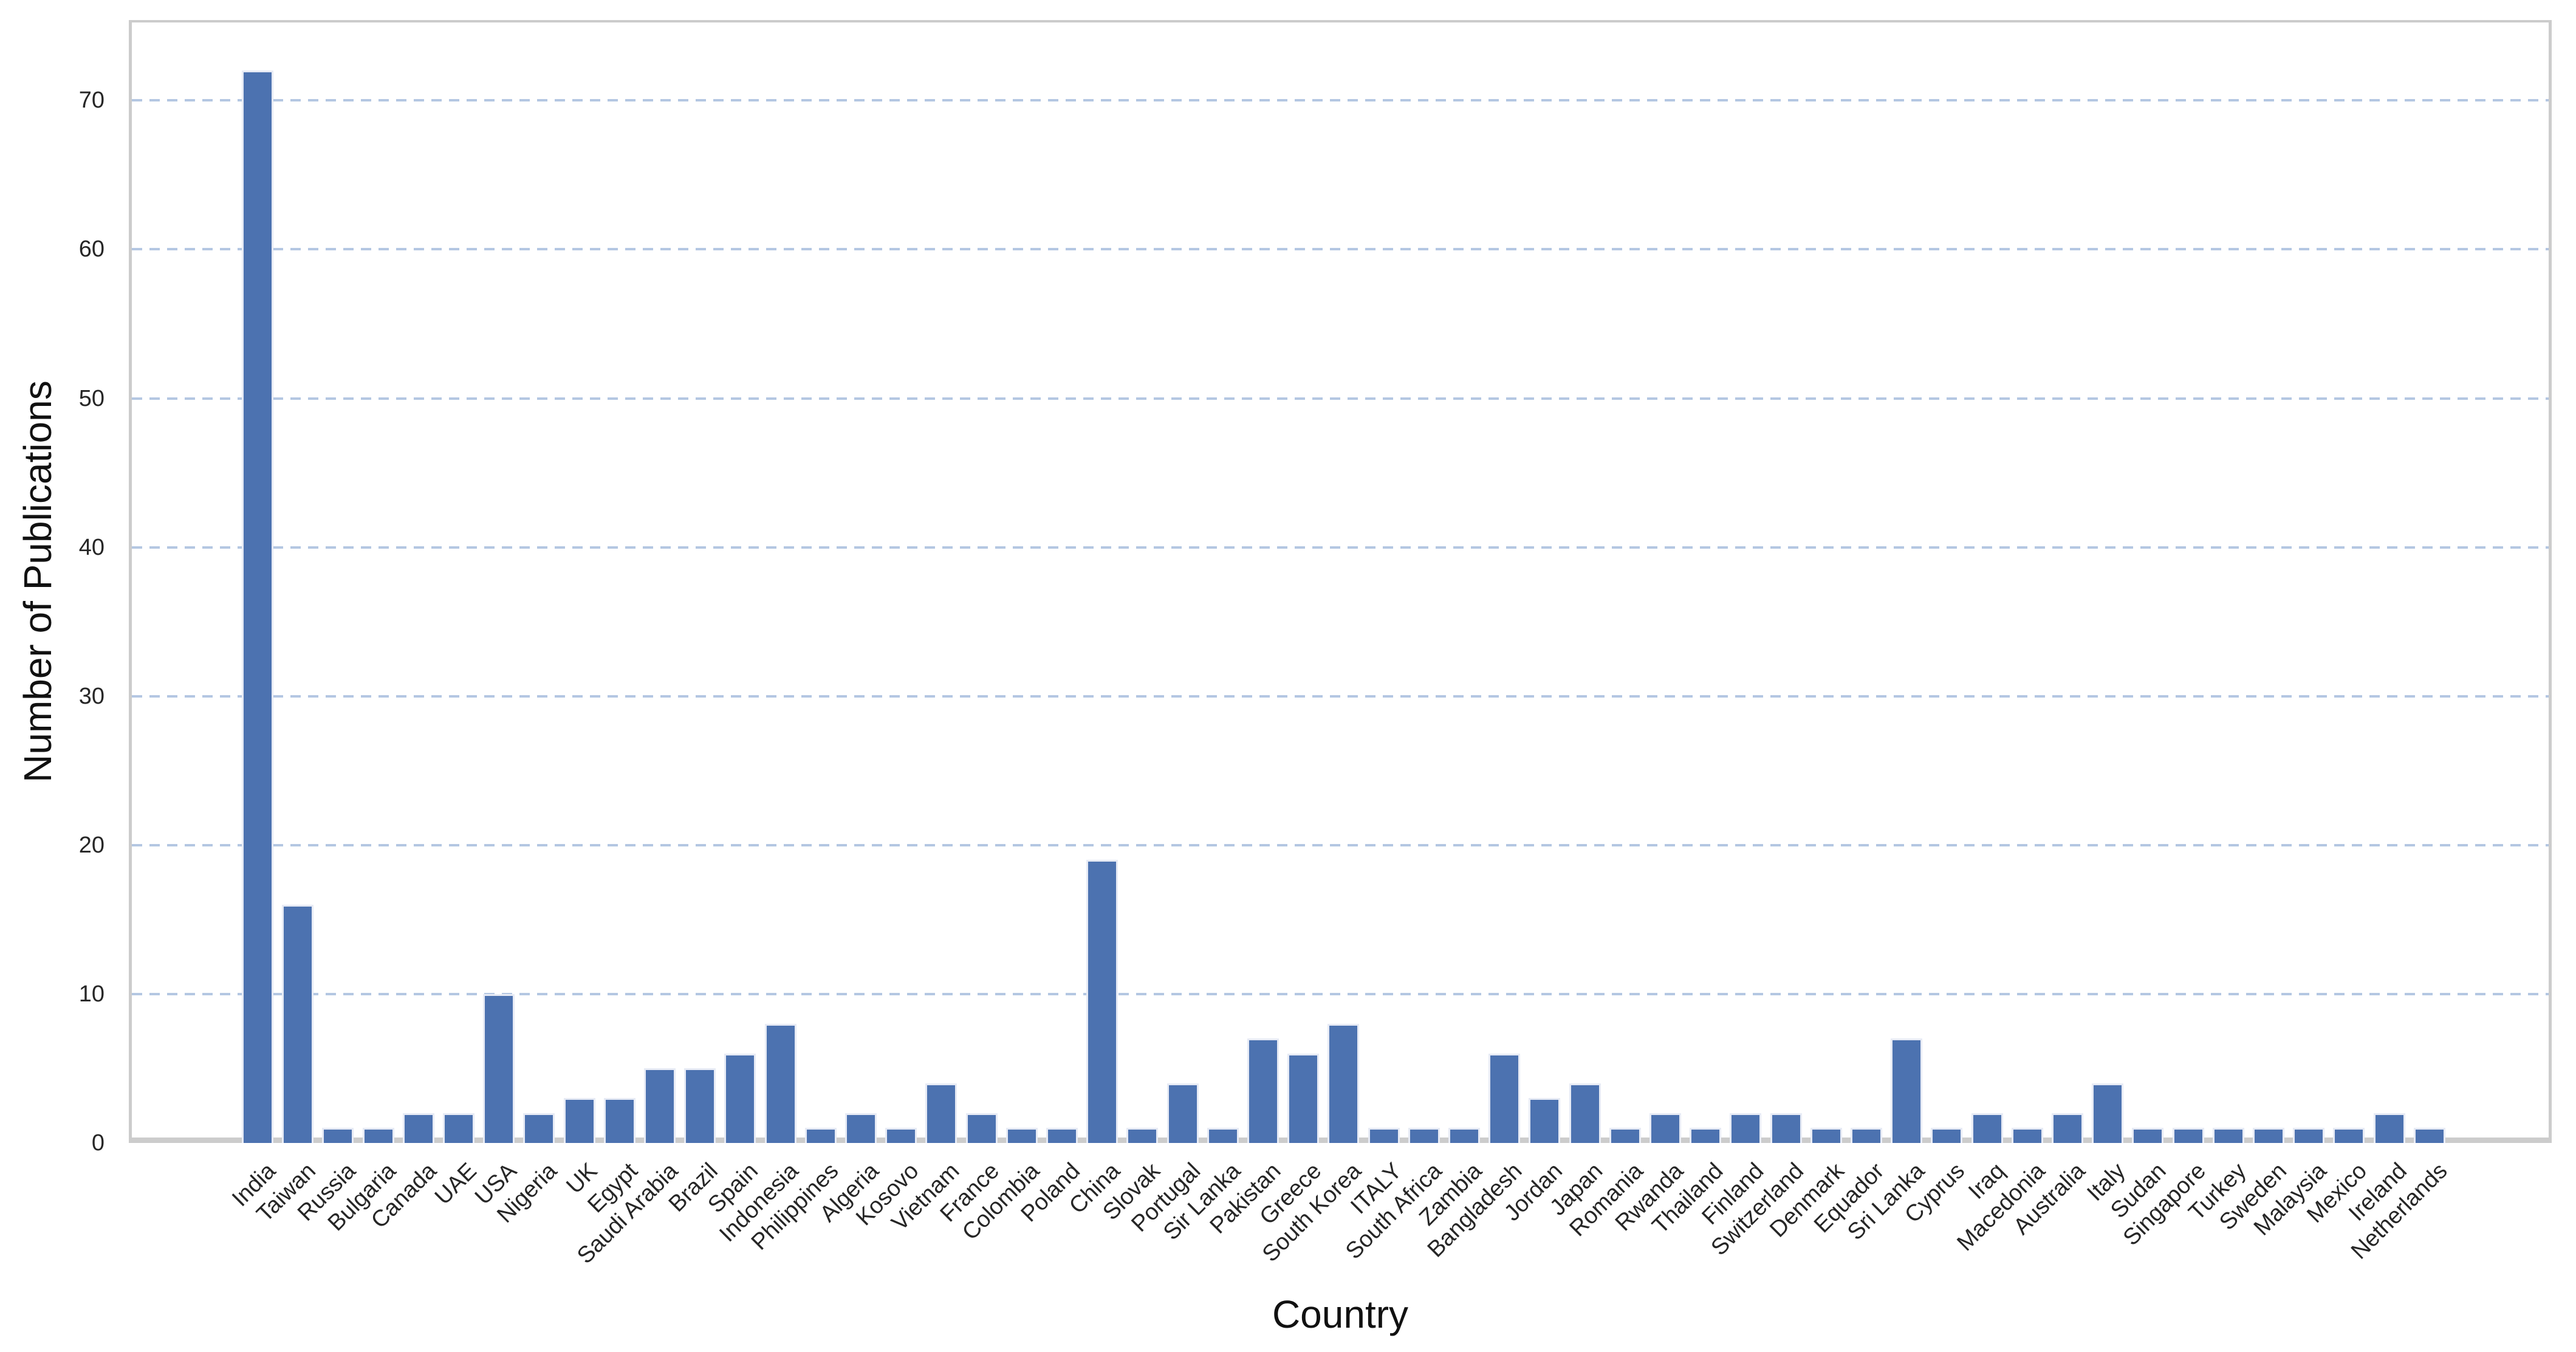 Image resolution: width=2576 pixels, height=1352 pixels. Describe the element at coordinates (700, 1105) in the screenshot. I see `bar-brazil` at that location.